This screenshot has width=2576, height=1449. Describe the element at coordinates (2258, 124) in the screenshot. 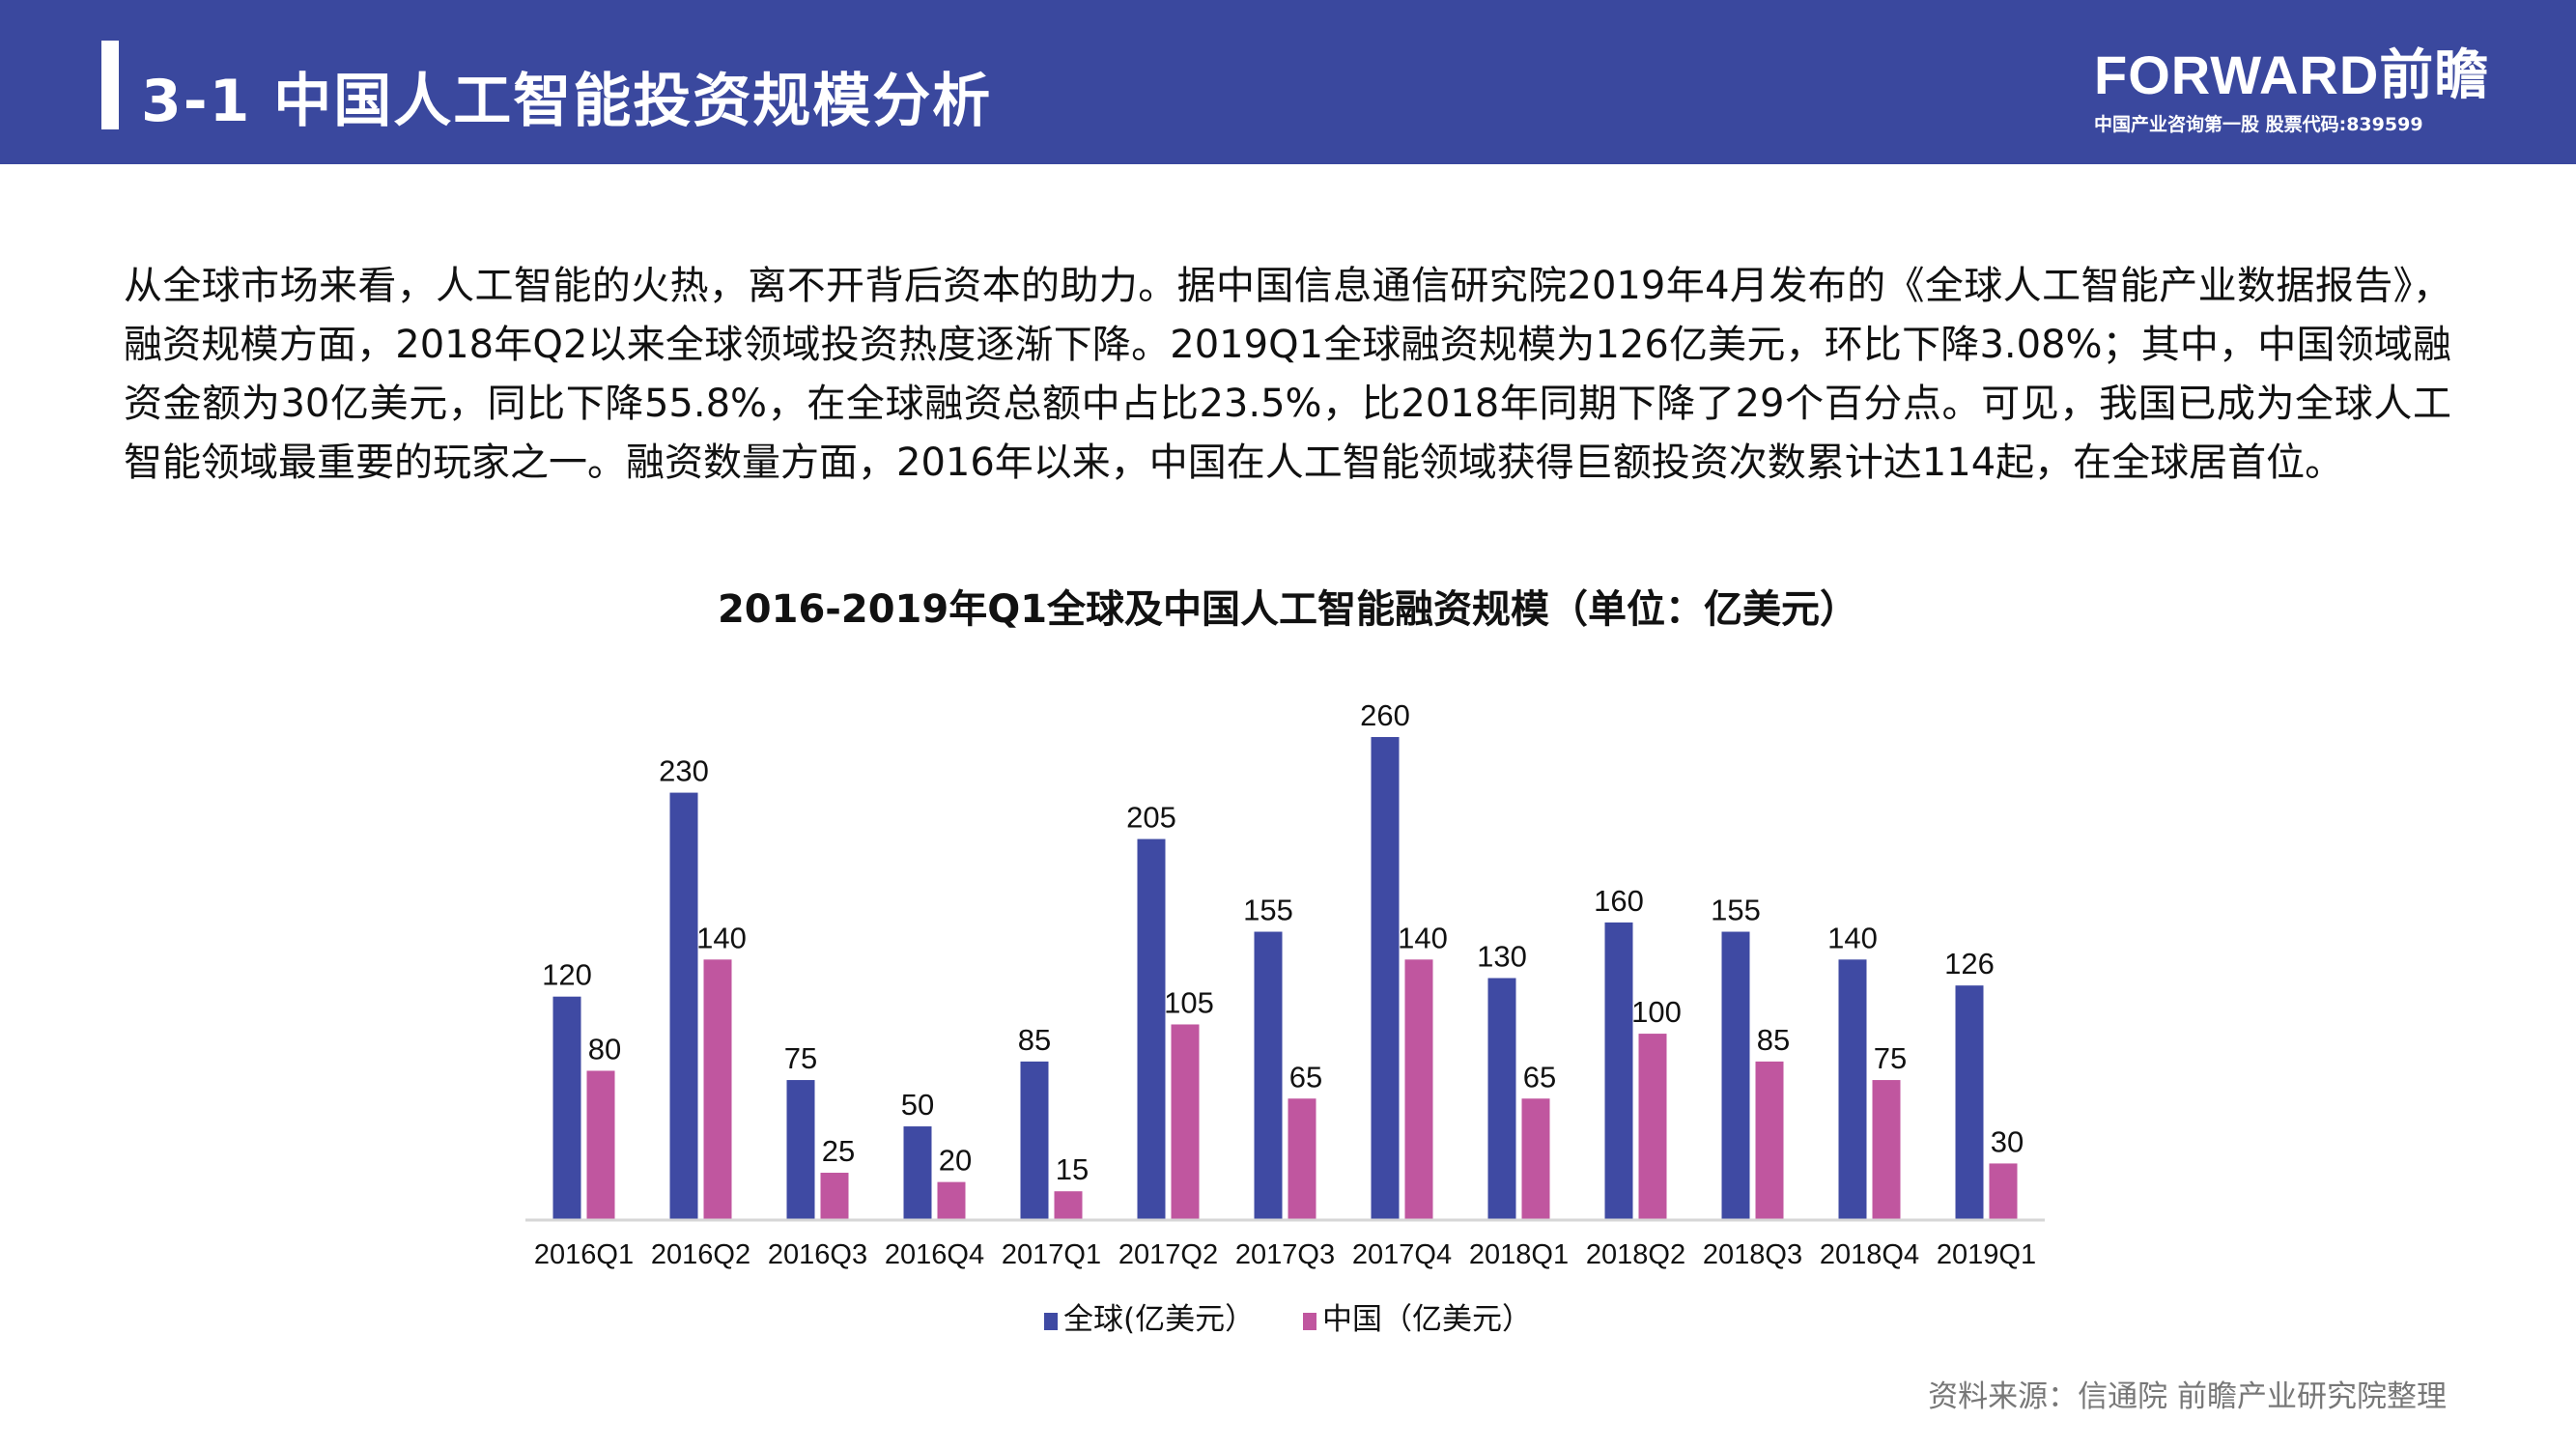

I see `logo-subtitle: 中国产业咨询第一股 股票代码:839599` at that location.